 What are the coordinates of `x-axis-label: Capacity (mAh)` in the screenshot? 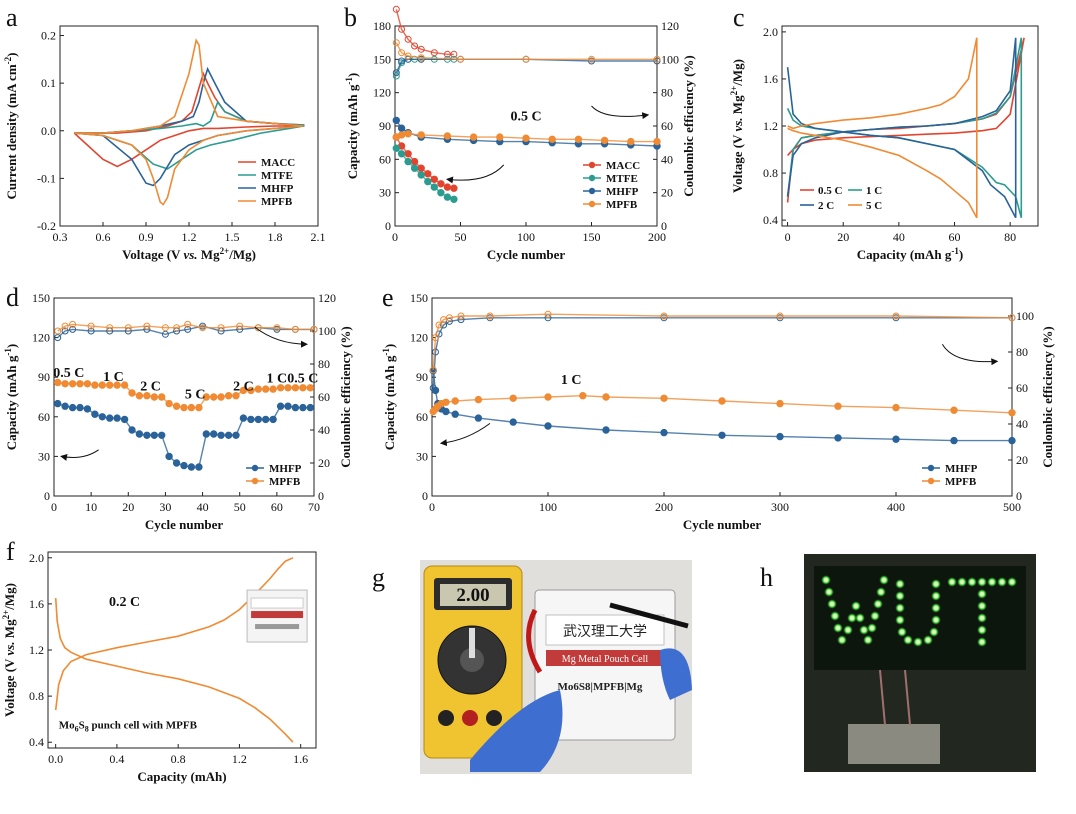 It's located at (181, 776).